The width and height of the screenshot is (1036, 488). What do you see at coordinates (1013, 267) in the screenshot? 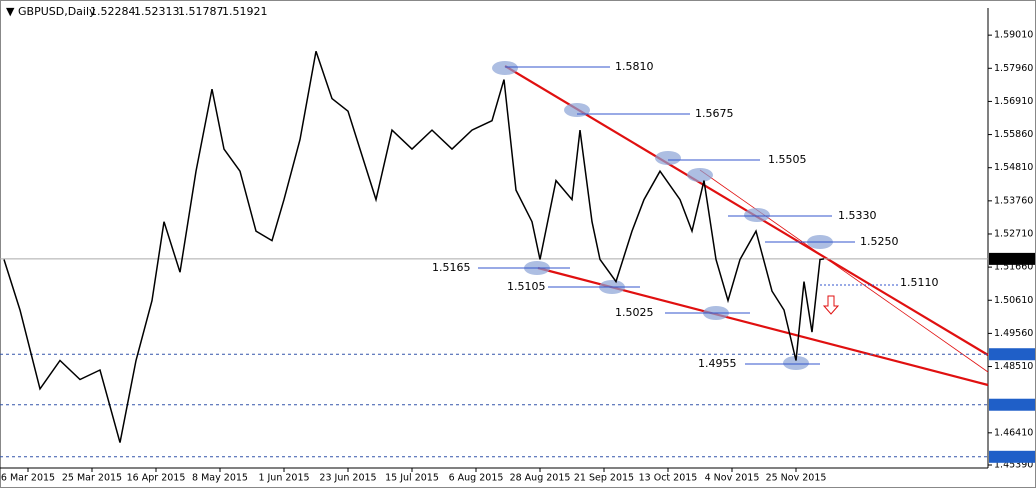
I see `y-tick-label: 1.51660` at bounding box center [1013, 267].